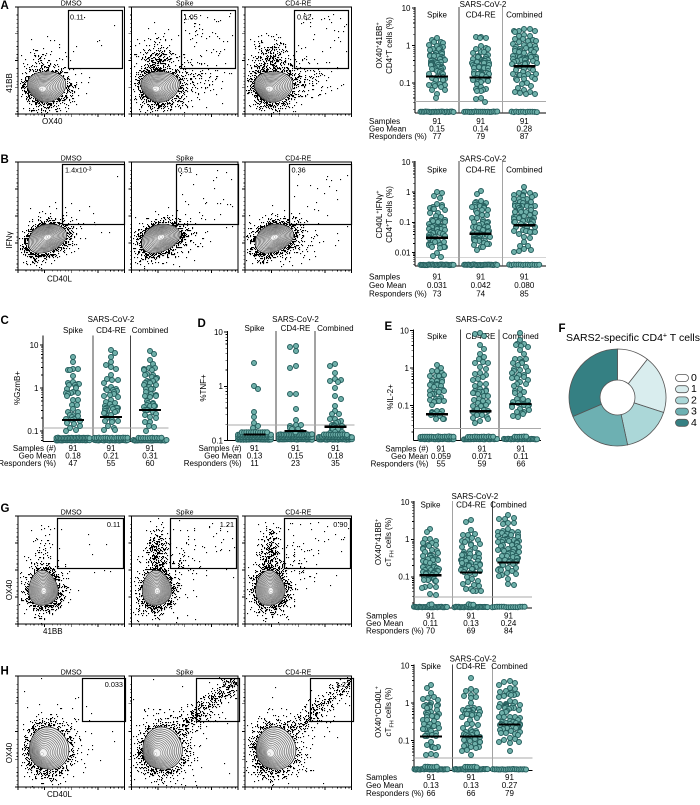 The width and height of the screenshot is (700, 805). I want to click on svg-text: cTFH cells (%), so click(390, 541).